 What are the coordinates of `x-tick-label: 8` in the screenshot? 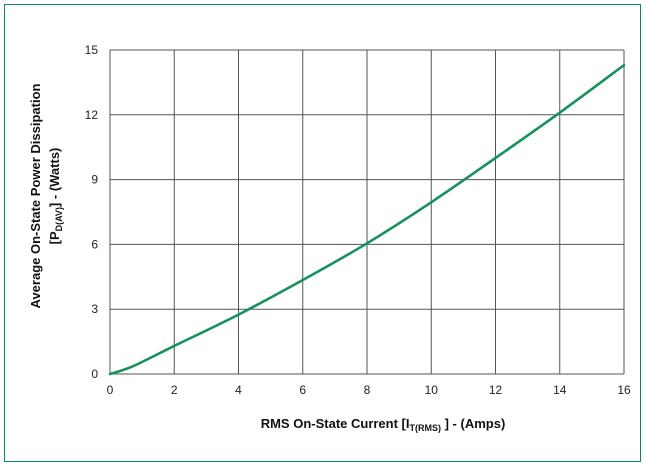 It's located at (367, 390).